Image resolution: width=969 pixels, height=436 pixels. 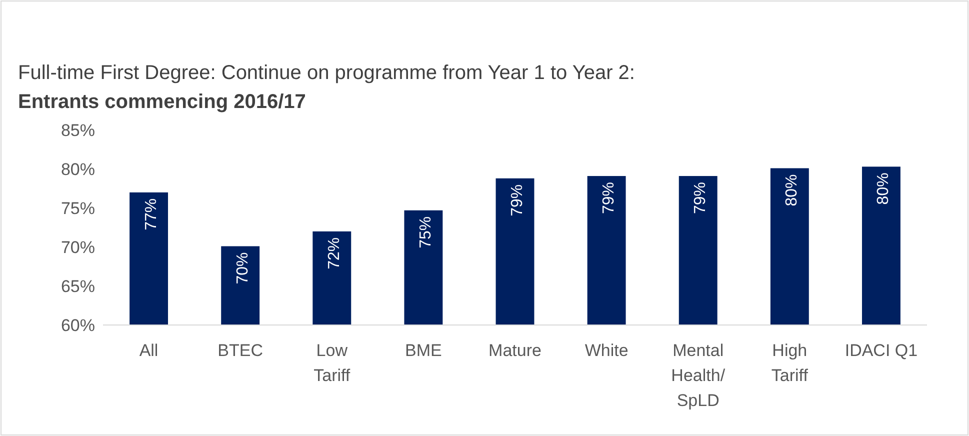 What do you see at coordinates (606, 350) in the screenshot?
I see `x-tick-label: White` at bounding box center [606, 350].